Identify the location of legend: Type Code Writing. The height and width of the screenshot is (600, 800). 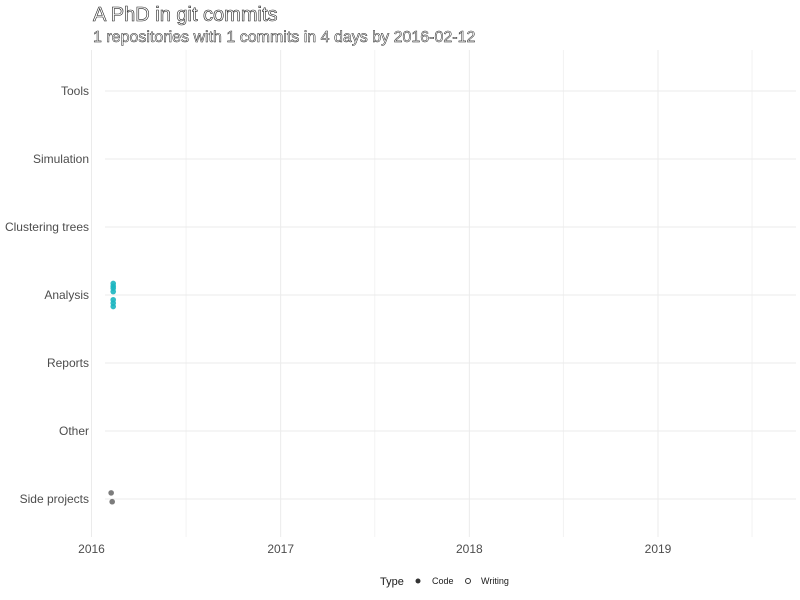
(444, 582).